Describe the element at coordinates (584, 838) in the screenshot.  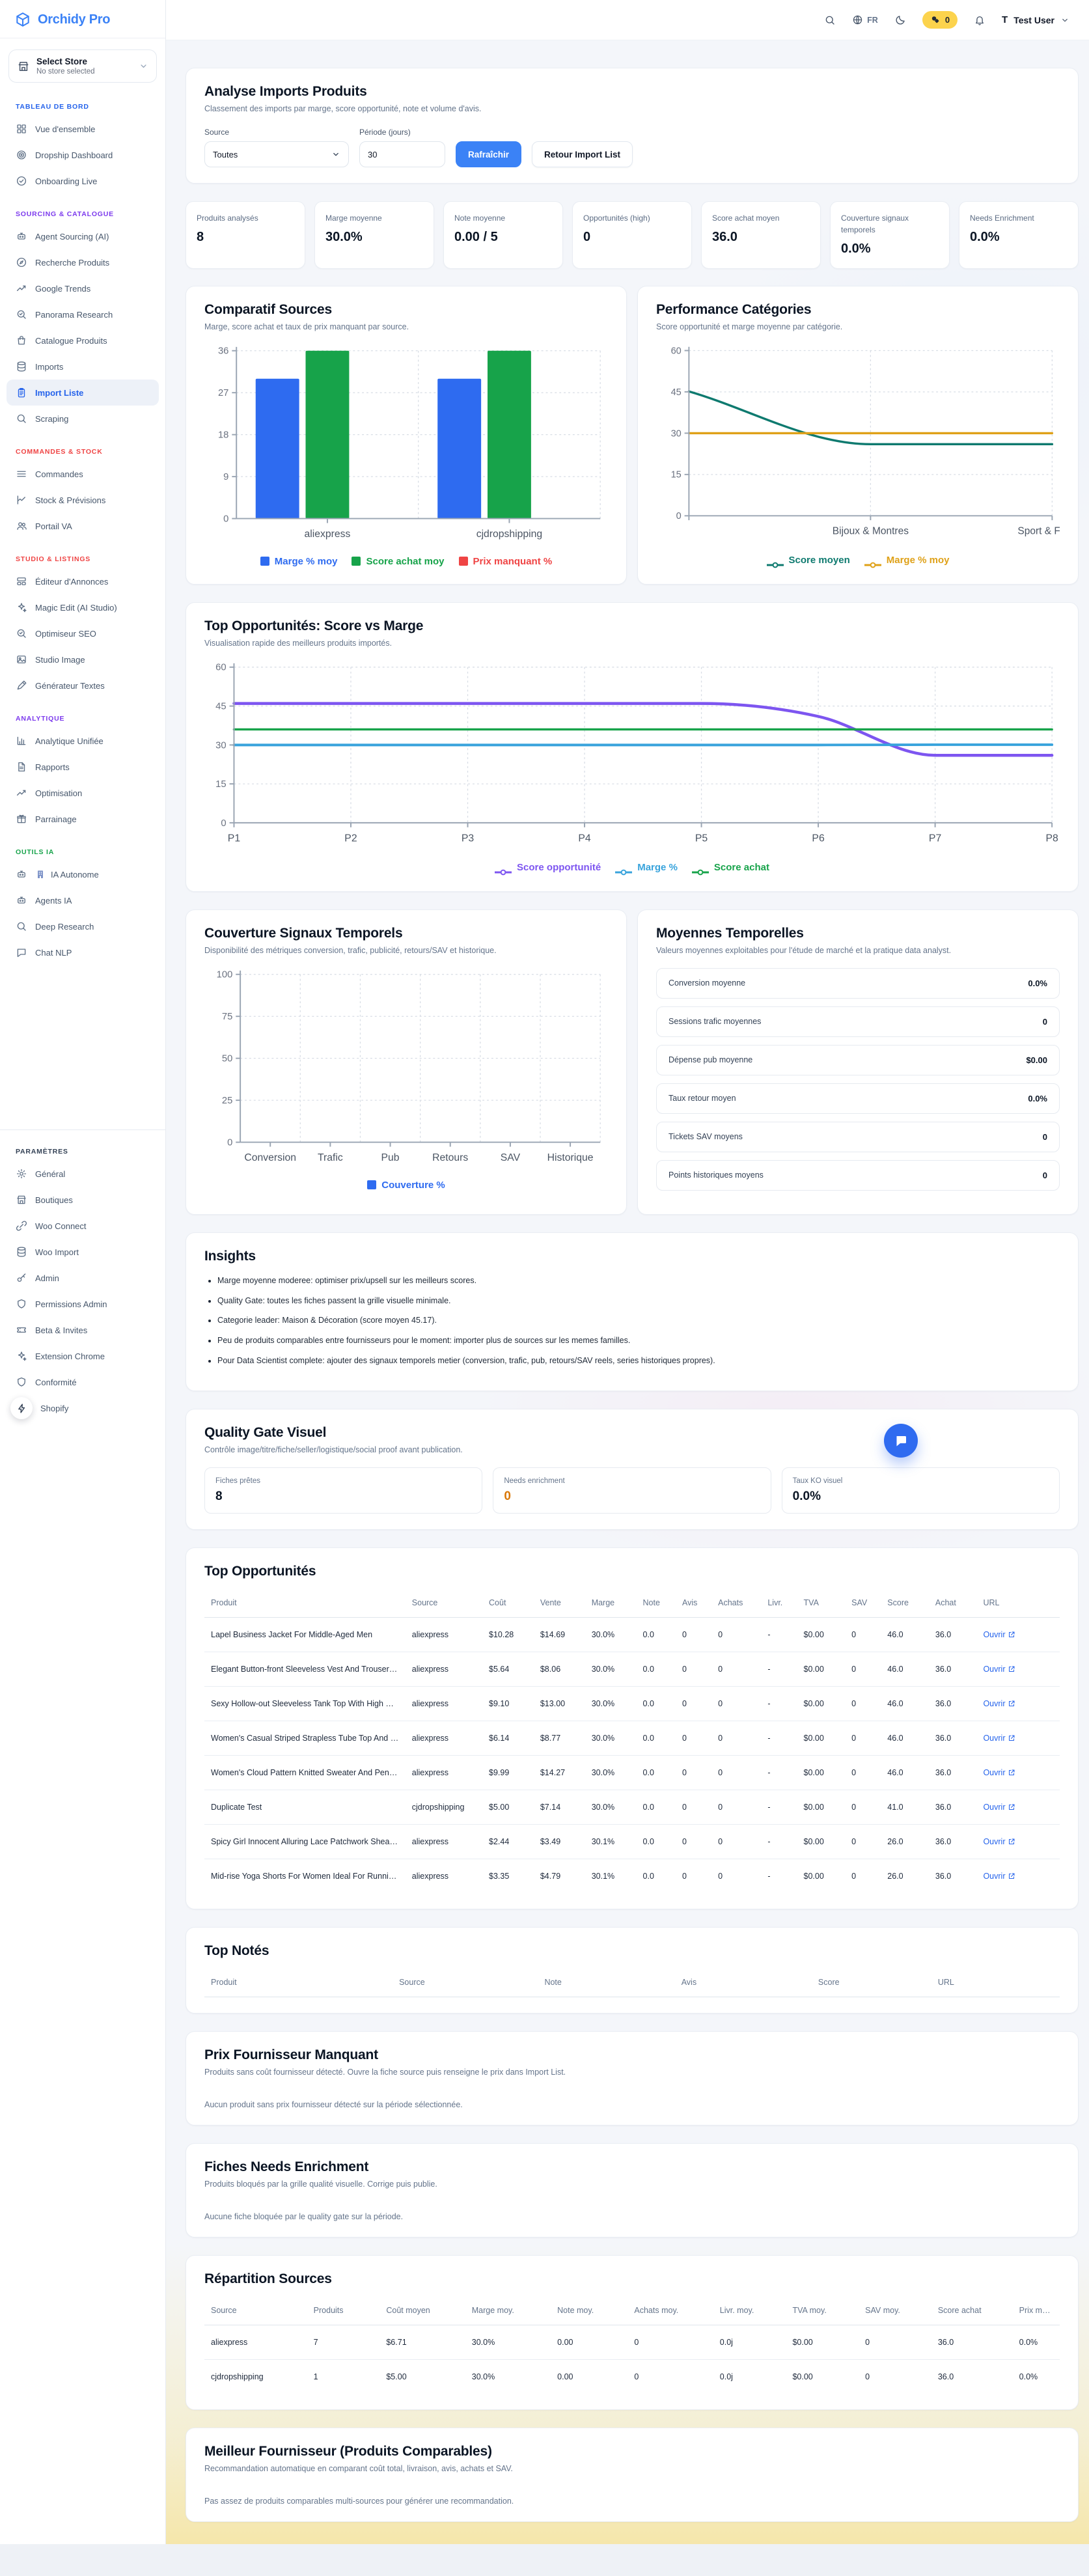
I see `svg-text: P4` at that location.